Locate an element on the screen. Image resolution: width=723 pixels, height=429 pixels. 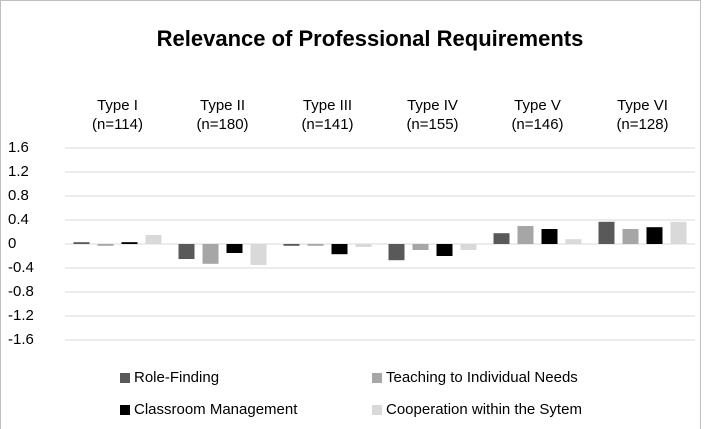
y-tick-label: -1.2 is located at coordinates (21, 315).